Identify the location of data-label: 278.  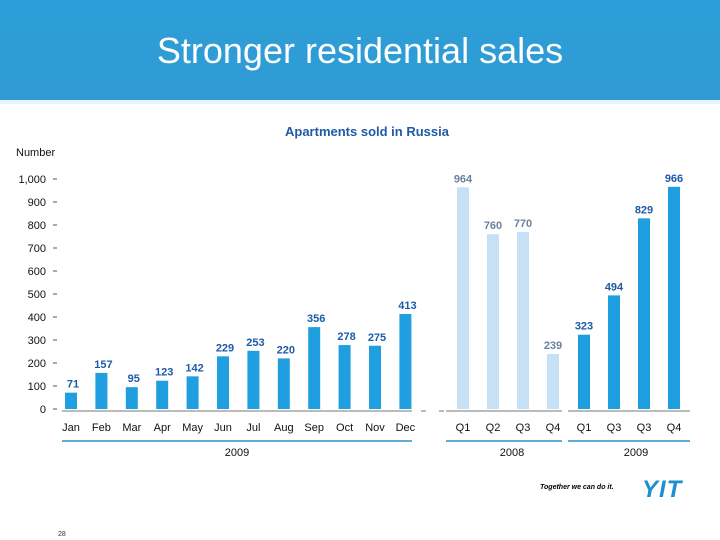
(346, 337).